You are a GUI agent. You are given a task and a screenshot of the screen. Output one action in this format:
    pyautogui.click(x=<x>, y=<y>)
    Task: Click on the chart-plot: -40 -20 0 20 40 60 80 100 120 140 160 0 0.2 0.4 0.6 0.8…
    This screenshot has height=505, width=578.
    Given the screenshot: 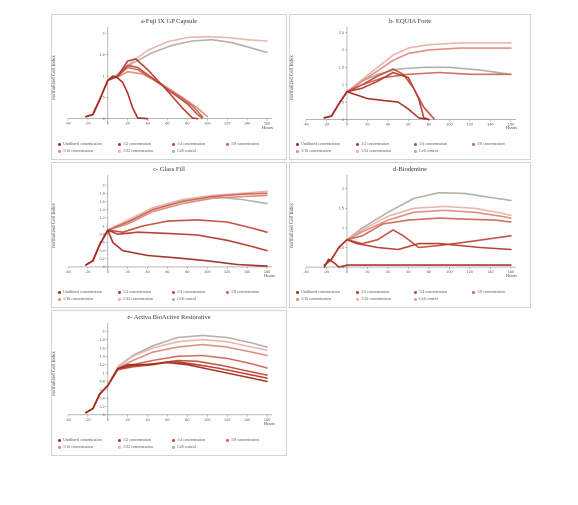 What is the action you would take?
    pyautogui.click(x=168, y=224)
    